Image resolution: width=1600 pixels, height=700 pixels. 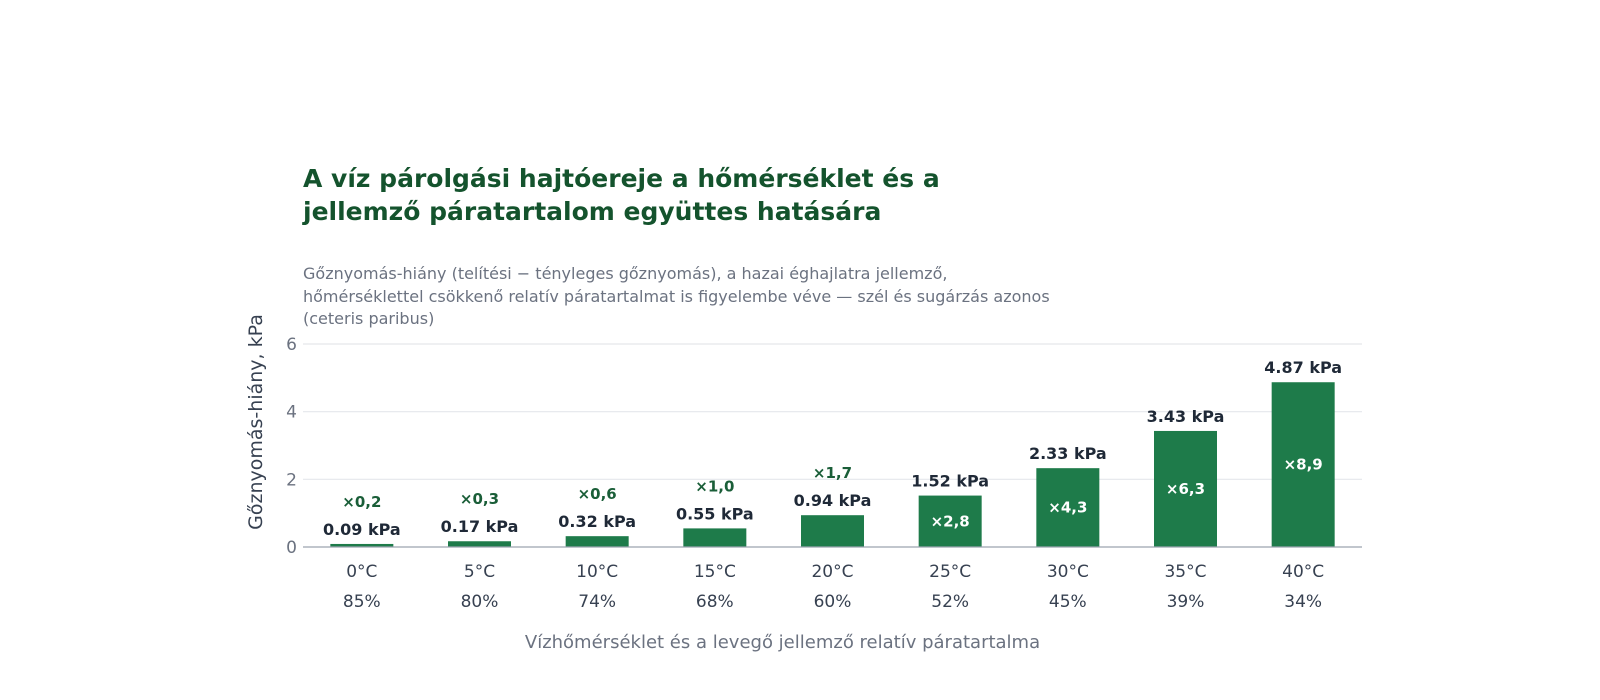 I want to click on y-tick-label: 6, so click(x=291, y=345).